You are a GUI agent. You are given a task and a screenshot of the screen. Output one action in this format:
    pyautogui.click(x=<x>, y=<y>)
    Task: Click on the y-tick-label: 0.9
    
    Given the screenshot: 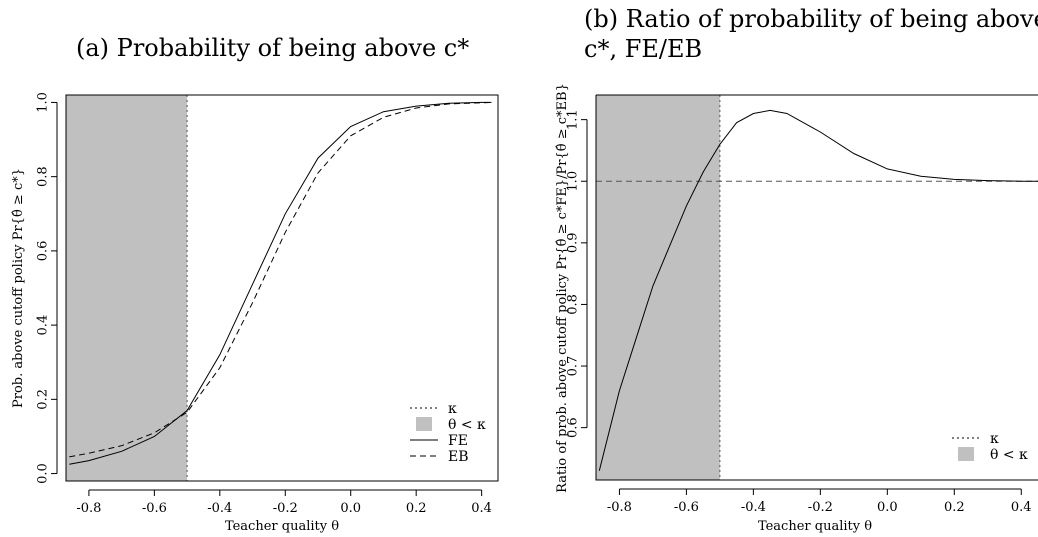 What is the action you would take?
    pyautogui.click(x=573, y=242)
    